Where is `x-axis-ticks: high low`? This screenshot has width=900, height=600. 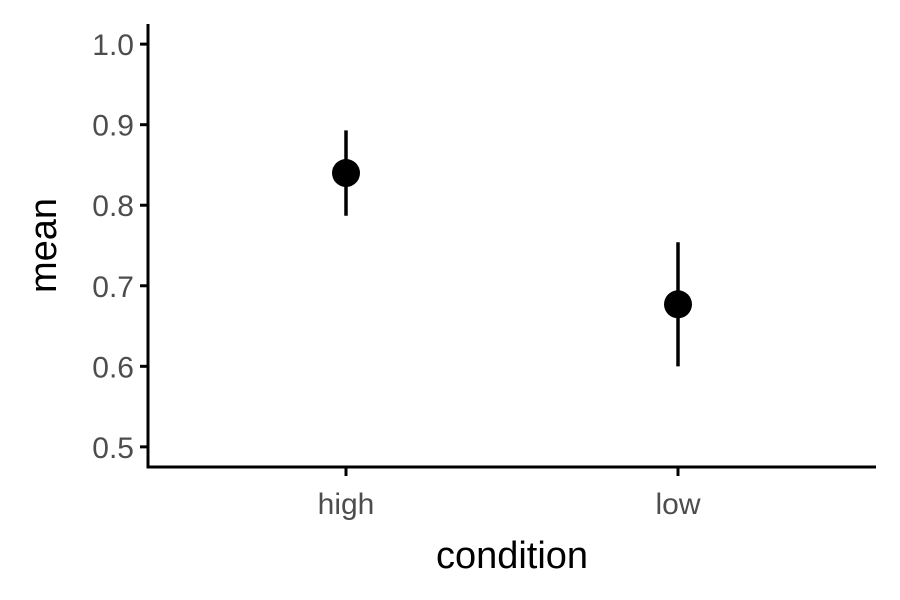 x-axis-ticks: high low is located at coordinates (509, 494).